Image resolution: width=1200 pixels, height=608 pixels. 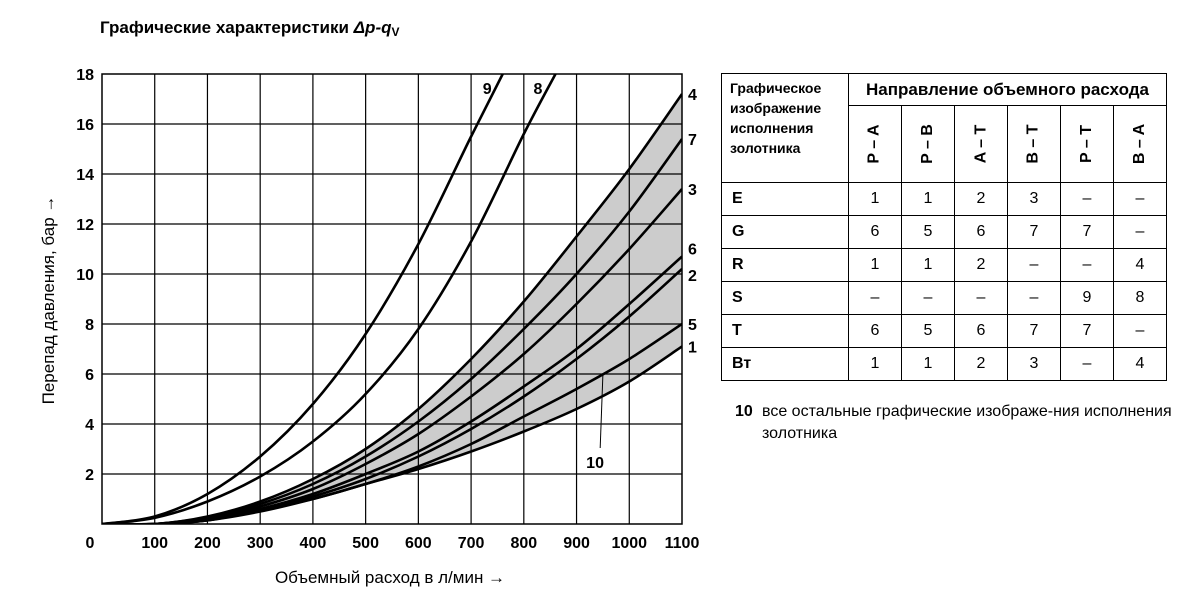 What do you see at coordinates (48, 300) in the screenshot?
I see `y-axis-label: Перепад давления, бар →` at bounding box center [48, 300].